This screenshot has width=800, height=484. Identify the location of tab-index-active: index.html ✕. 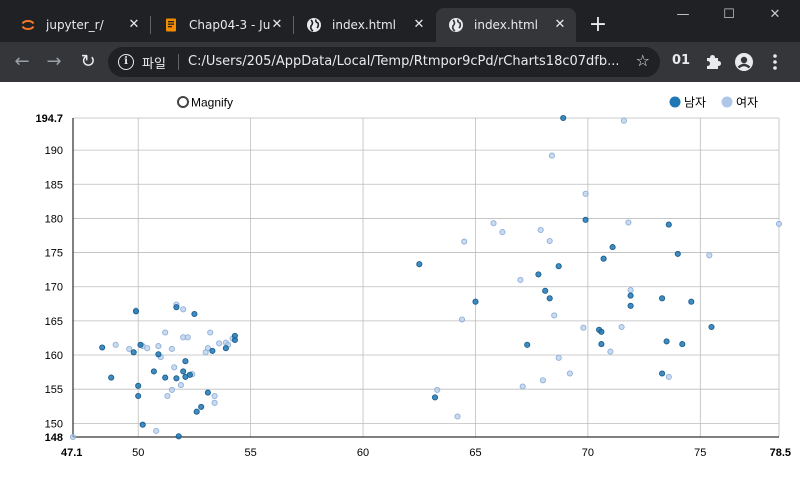
(506, 25).